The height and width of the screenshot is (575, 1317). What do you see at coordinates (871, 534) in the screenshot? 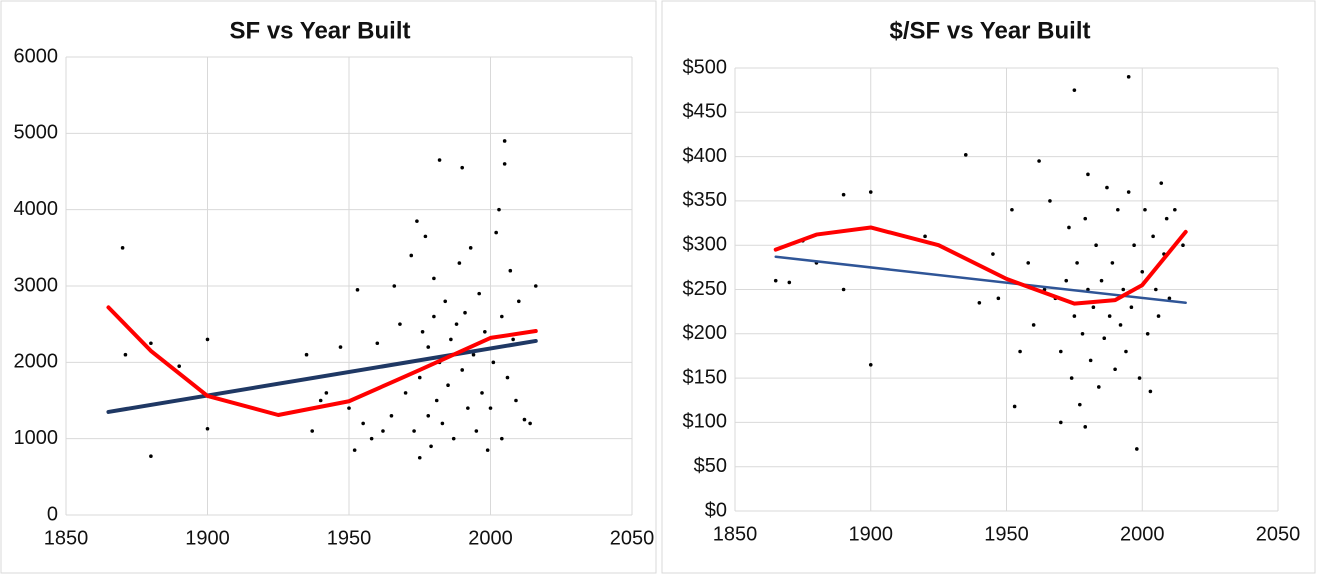
I see `x-tick-label: 1900` at bounding box center [871, 534].